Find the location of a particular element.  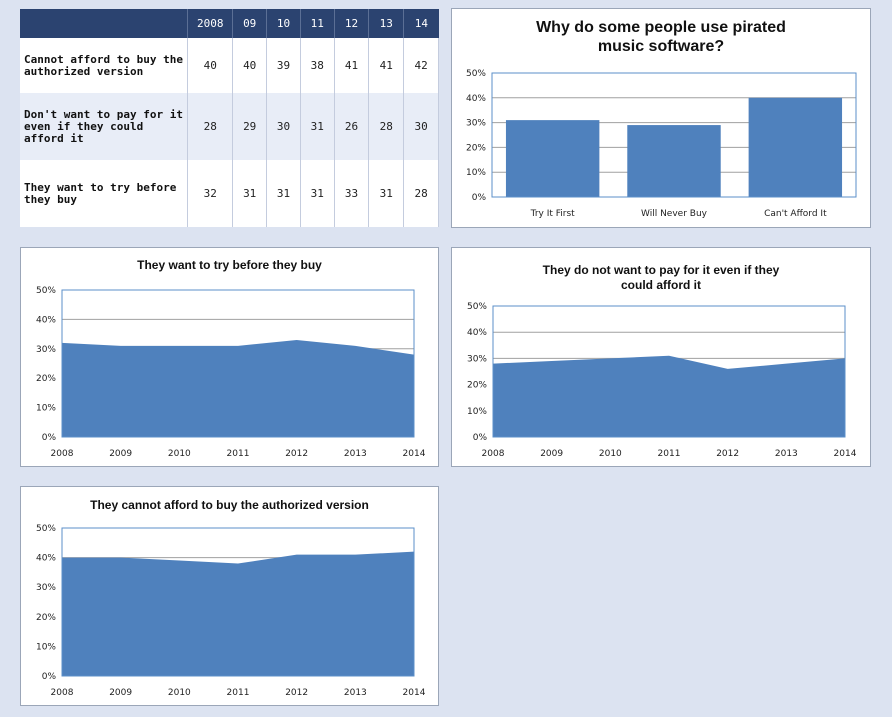

table-cell: 26 is located at coordinates (352, 126).